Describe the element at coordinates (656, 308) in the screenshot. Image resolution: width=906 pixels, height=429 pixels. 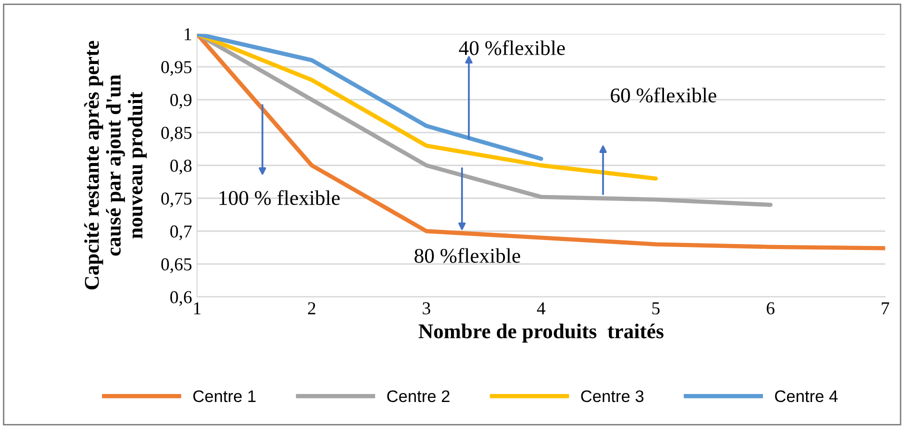
I see `x-tick-label: 5` at that location.